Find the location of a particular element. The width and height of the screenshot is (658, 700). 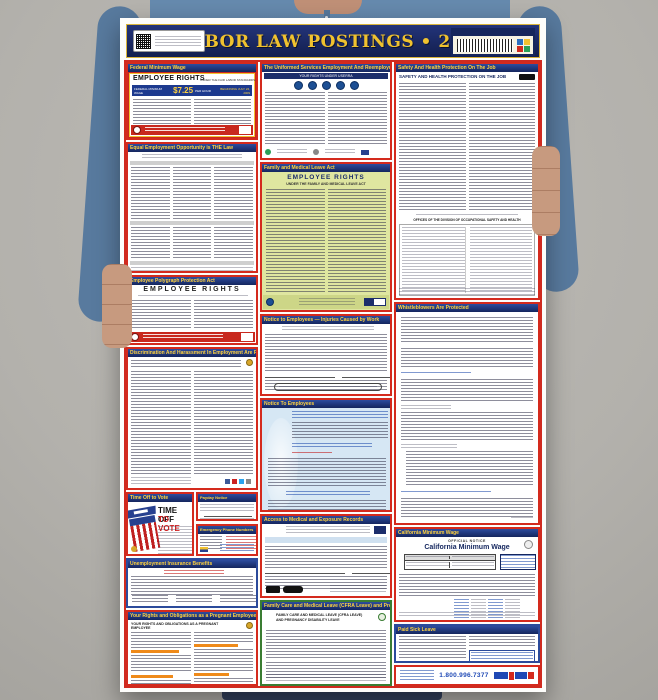

fmla-subtitle: UNDER THE FAMILY AND MEDICAL LEAVE ACT is located at coordinates (326, 184).